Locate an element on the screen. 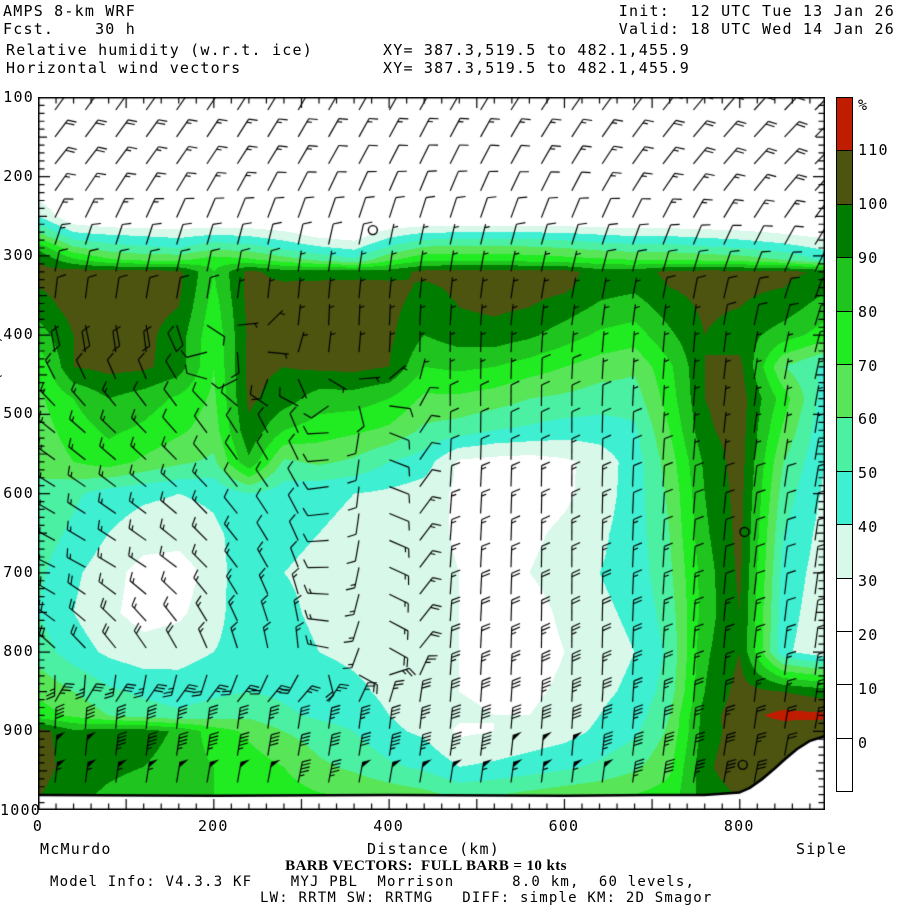 The height and width of the screenshot is (906, 900). x-tick-label: 800 is located at coordinates (739, 826).